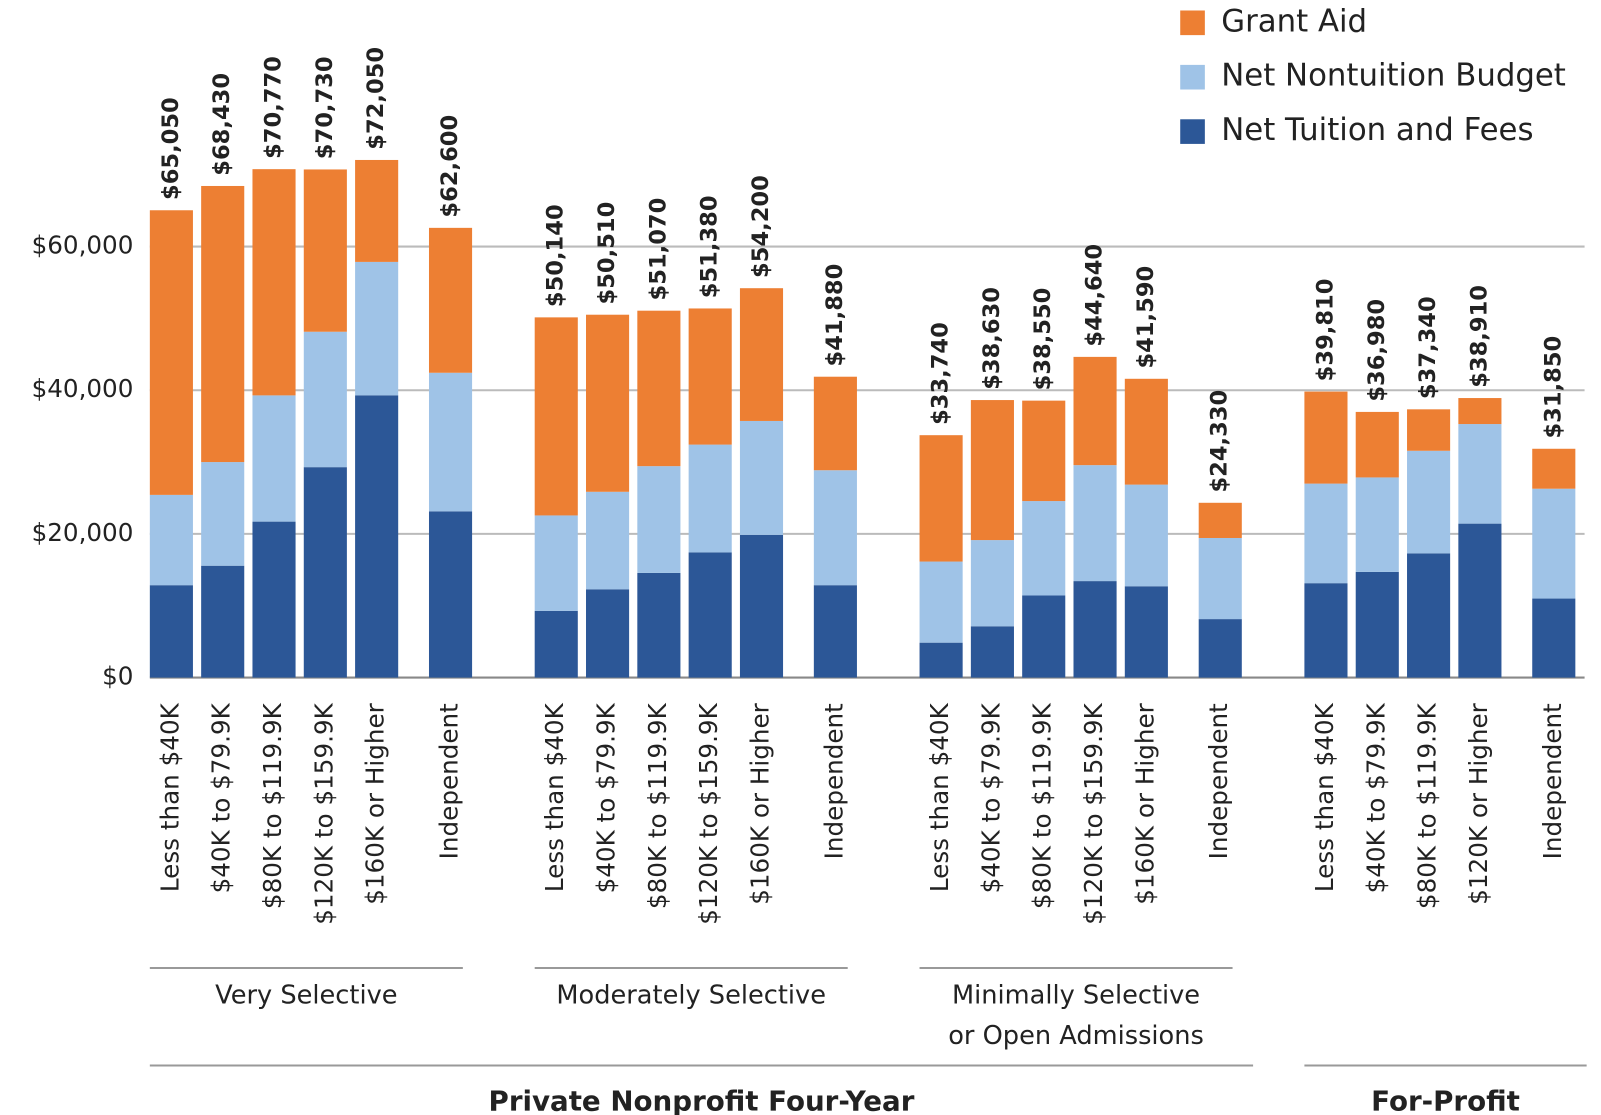 This screenshot has height=1115, width=1601. What do you see at coordinates (1146, 317) in the screenshot?
I see `total-label: $41,590` at bounding box center [1146, 317].